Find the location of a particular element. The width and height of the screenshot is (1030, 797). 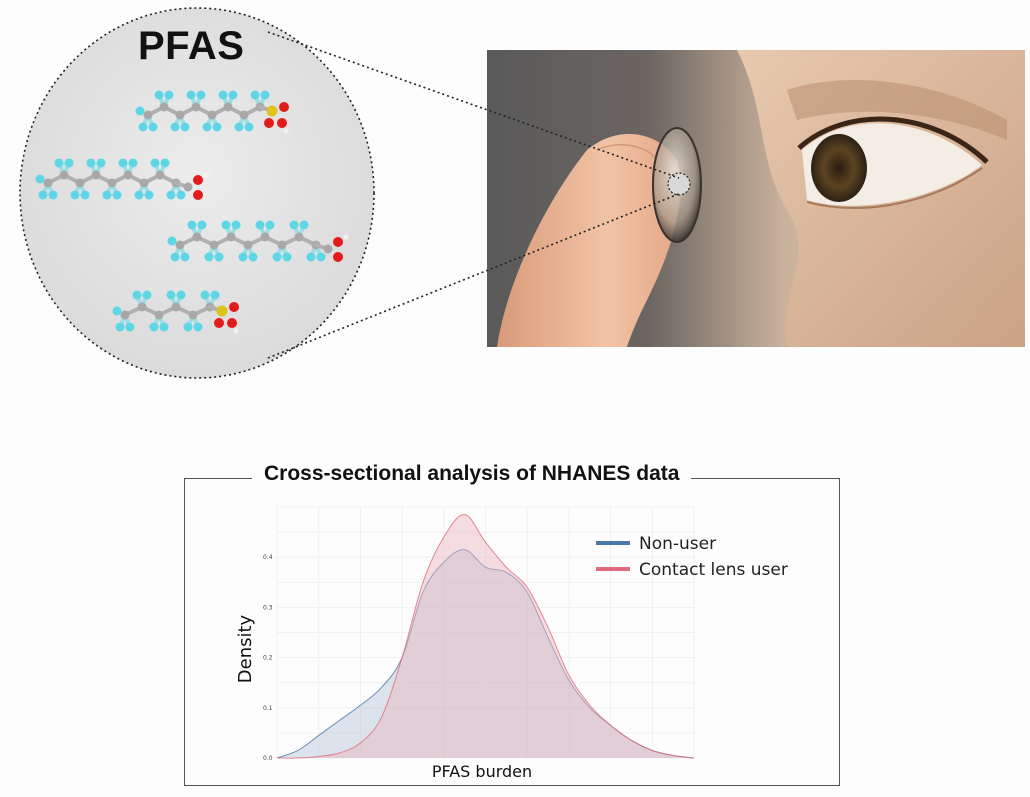

y-tick-label: 0.3 is located at coordinates (268, 607).